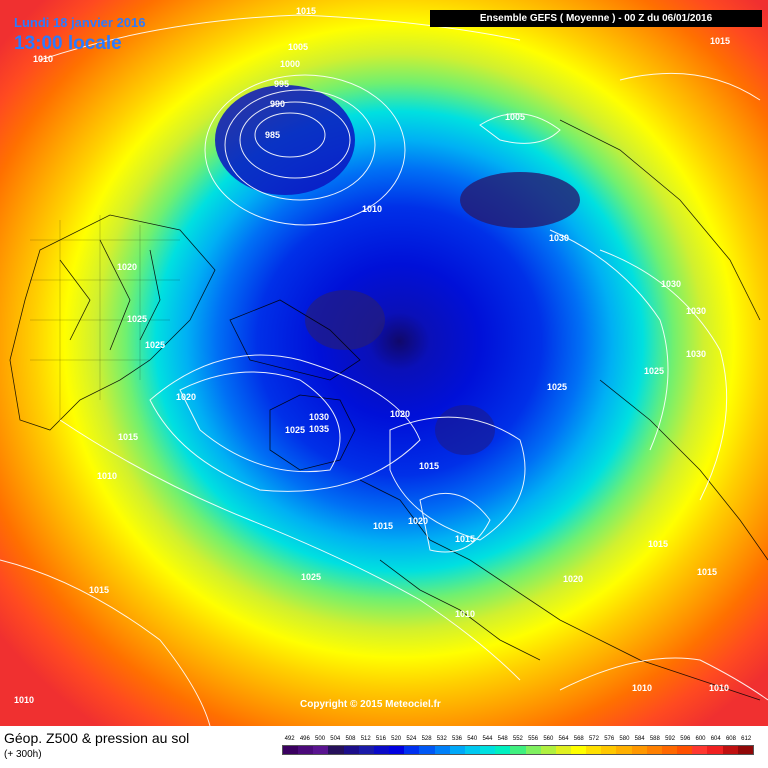  What do you see at coordinates (97, 738) in the screenshot?
I see `parameter-title: Géop. Z500 & pression au sol` at bounding box center [97, 738].